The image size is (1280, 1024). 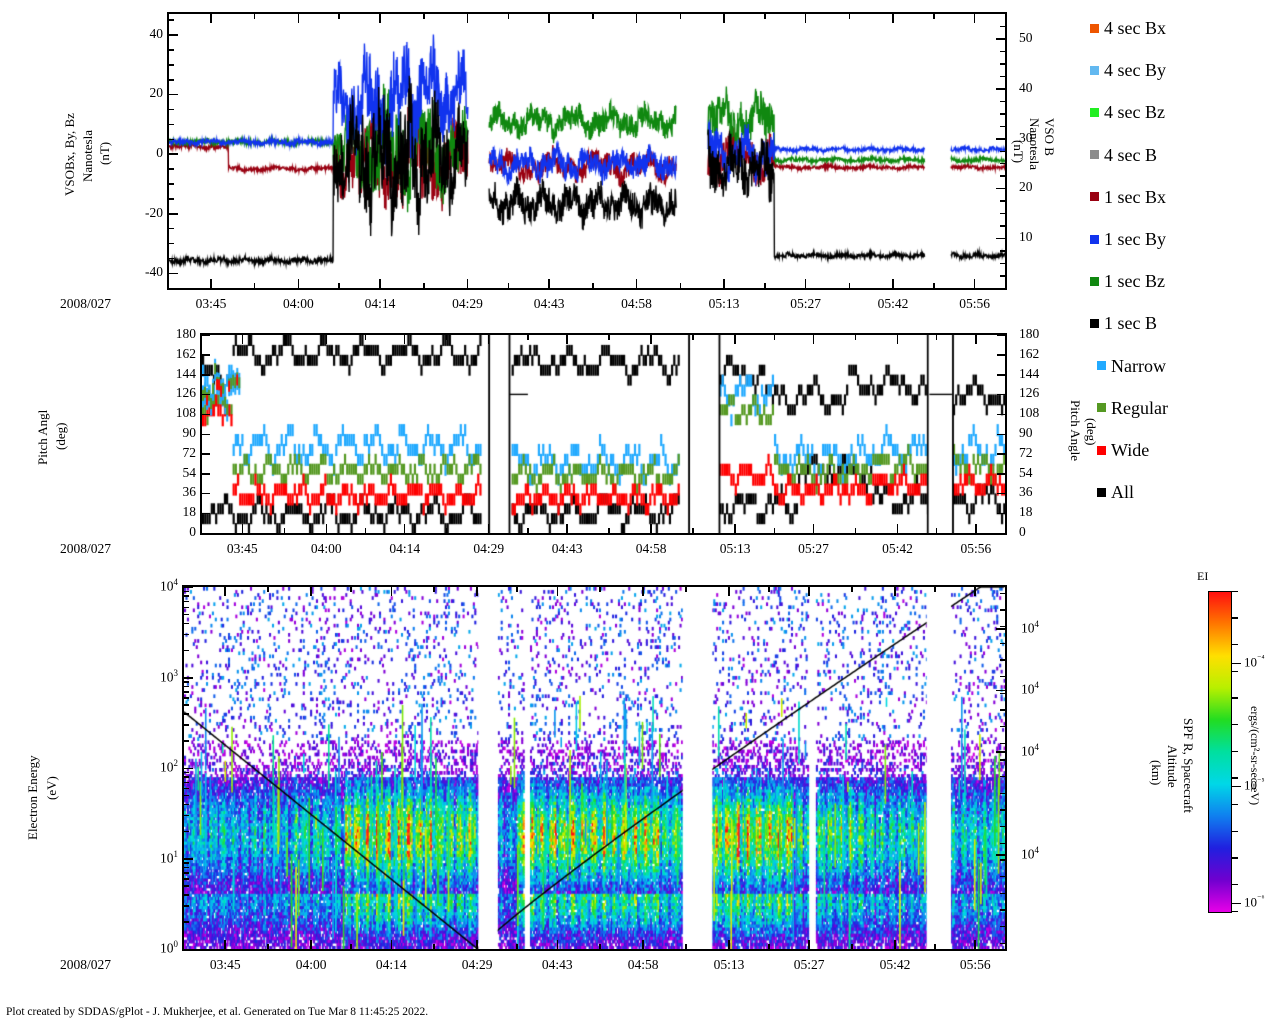 What do you see at coordinates (1026, 187) in the screenshot?
I see `panel1-right-tick-20: 20` at bounding box center [1026, 187].